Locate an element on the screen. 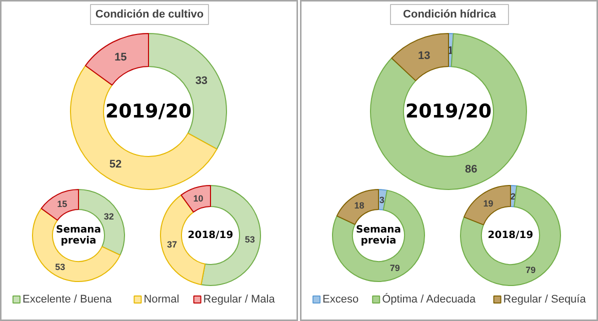 This screenshot has height=321, width=598. data-label: 19 is located at coordinates (488, 203).